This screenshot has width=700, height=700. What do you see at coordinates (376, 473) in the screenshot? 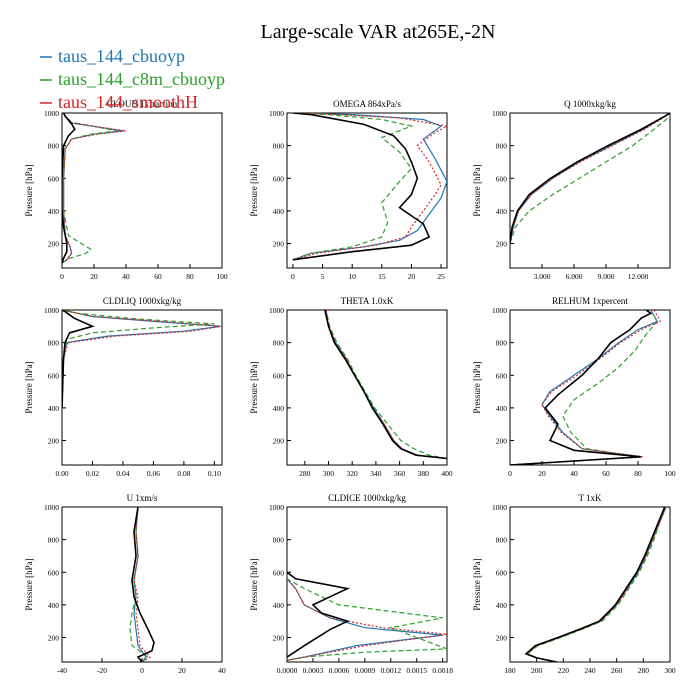
I see `x-tick-label: 340` at bounding box center [376, 473].